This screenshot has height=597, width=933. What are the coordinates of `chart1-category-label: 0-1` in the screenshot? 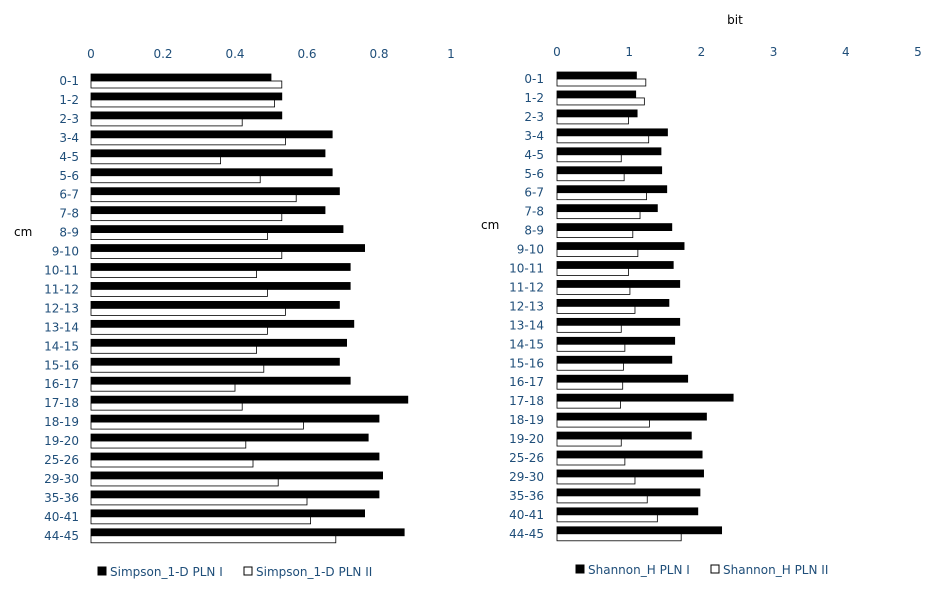 It's located at (69, 81).